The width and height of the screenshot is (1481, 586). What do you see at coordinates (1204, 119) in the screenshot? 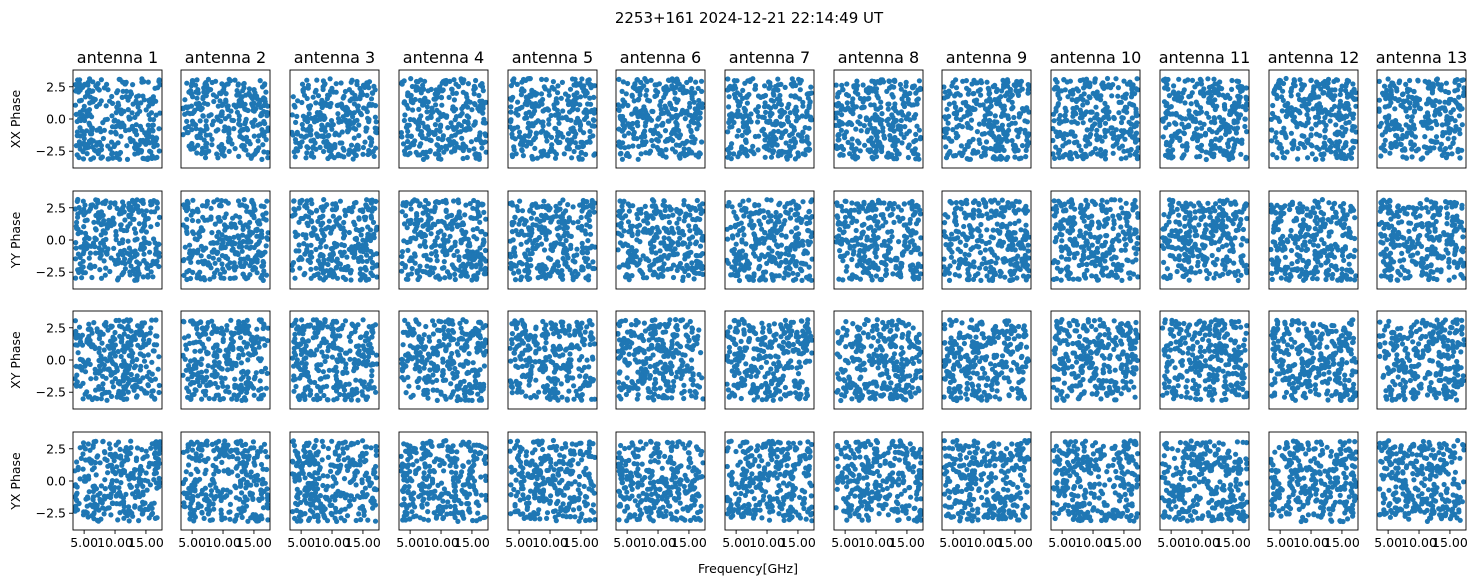
I see `axes-frame` at bounding box center [1204, 119].